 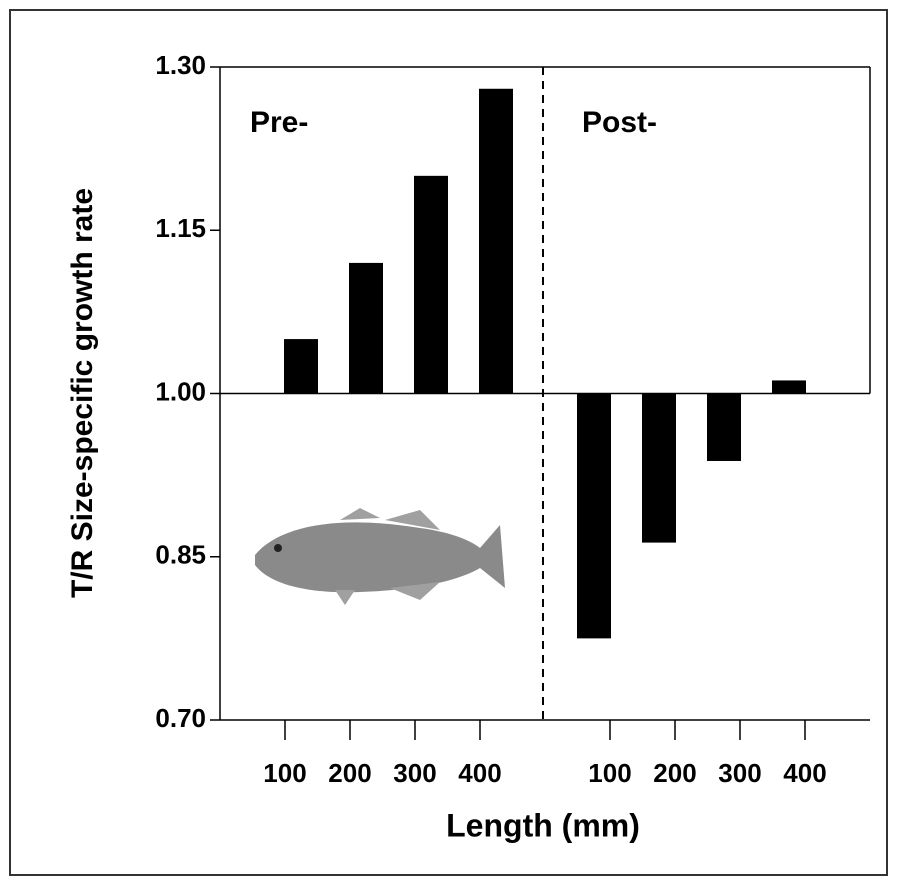 I want to click on y-axis-title: T/R Size-specific growth rate, so click(x=82, y=393).